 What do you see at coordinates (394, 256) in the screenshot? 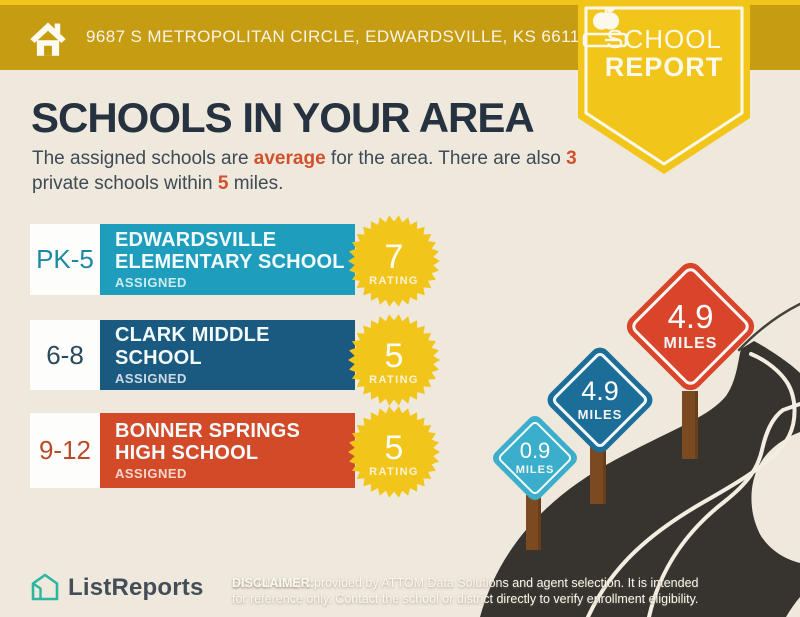
I see `rating-value: 7` at bounding box center [394, 256].